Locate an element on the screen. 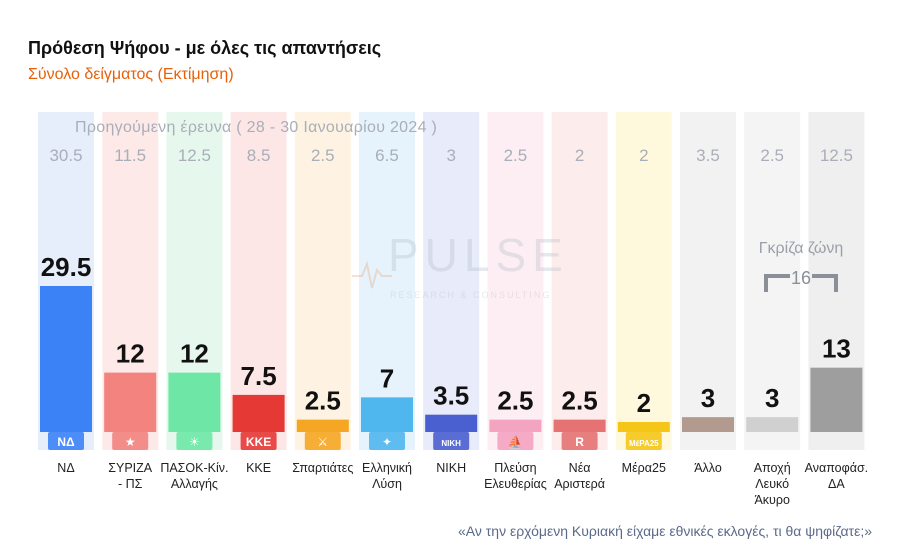 The height and width of the screenshot is (557, 900). gray-zone-bracket: 16 is located at coordinates (801, 280).